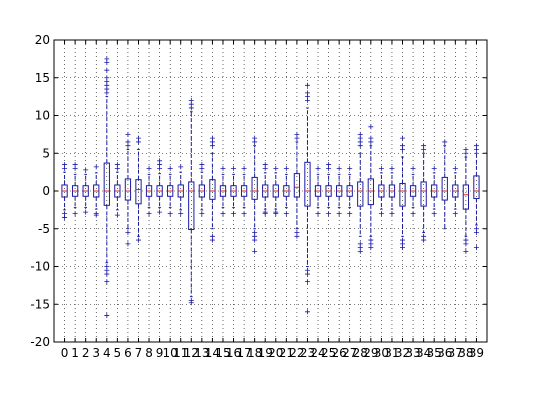  I want to click on x-tick-label: 6, so click(128, 353).